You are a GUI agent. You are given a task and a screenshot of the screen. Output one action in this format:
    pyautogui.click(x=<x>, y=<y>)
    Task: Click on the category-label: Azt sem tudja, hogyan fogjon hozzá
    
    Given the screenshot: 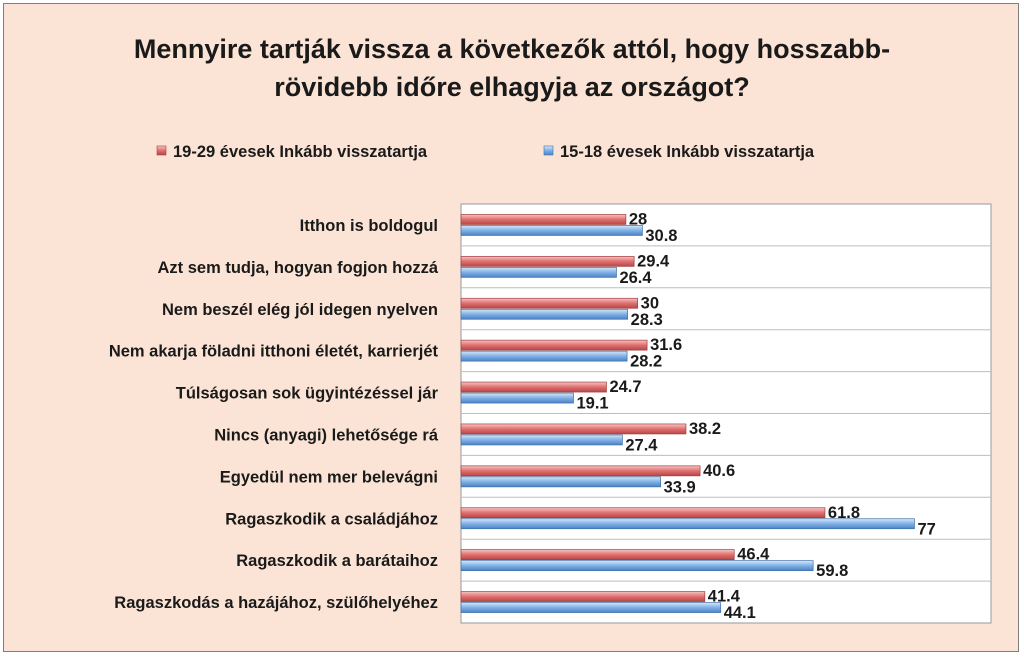 What is the action you would take?
    pyautogui.click(x=298, y=268)
    